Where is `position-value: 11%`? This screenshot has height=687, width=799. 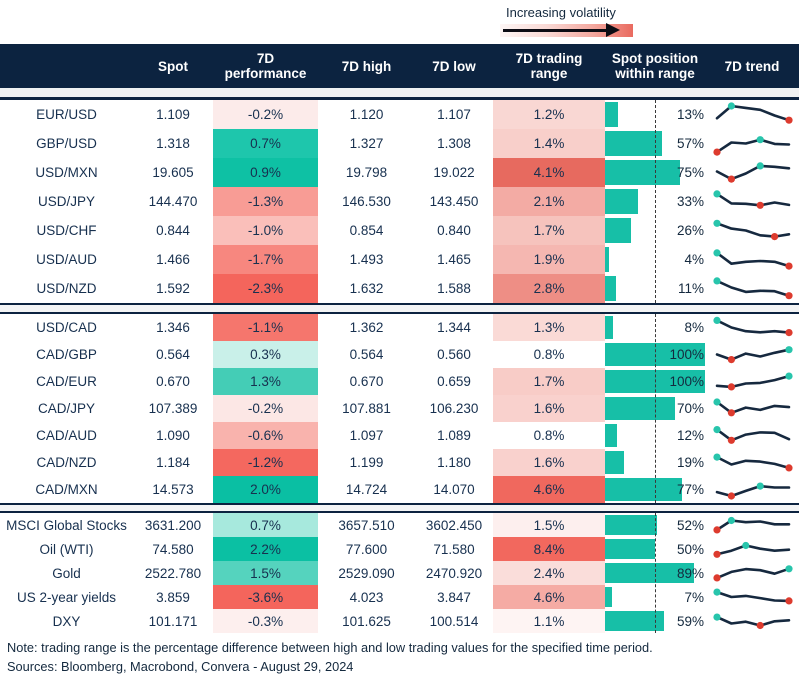 position-value: 11% is located at coordinates (690, 288).